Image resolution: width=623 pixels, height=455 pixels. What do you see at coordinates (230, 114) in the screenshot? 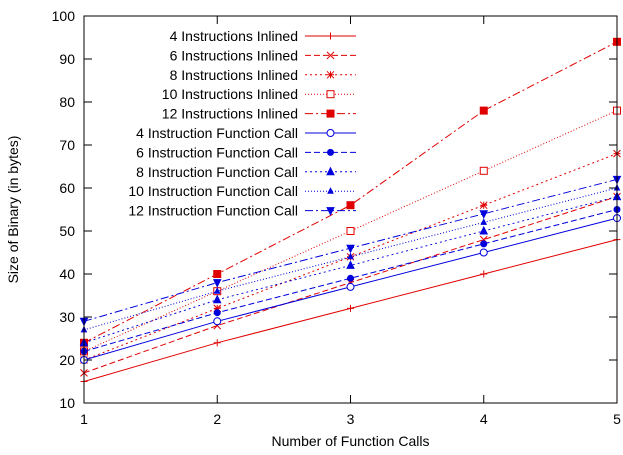
I see `legend-label: 12 Instructions Inlined` at bounding box center [230, 114].